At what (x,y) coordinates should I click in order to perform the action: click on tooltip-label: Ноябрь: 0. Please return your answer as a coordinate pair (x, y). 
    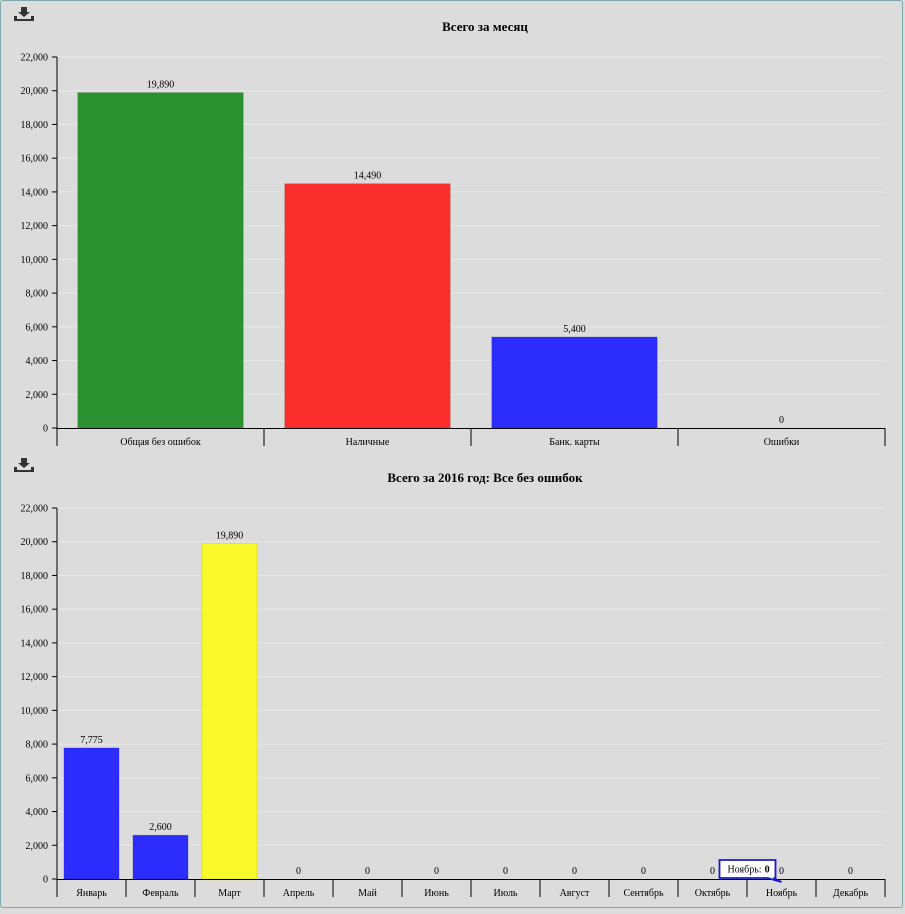
    Looking at the image, I should click on (749, 870).